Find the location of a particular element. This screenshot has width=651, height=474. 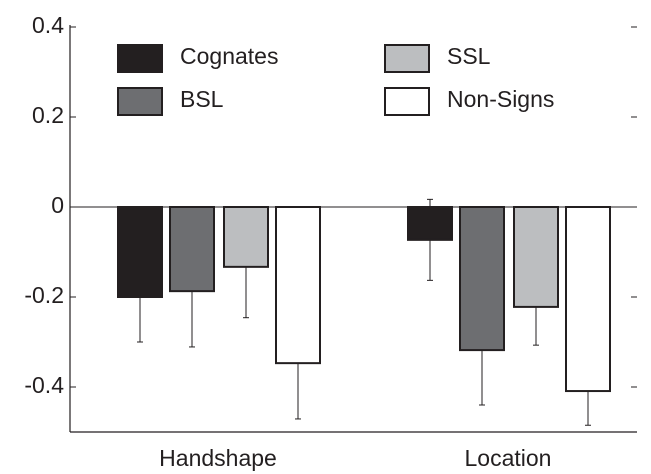

y-tick-label: -0.4 is located at coordinates (44, 385).